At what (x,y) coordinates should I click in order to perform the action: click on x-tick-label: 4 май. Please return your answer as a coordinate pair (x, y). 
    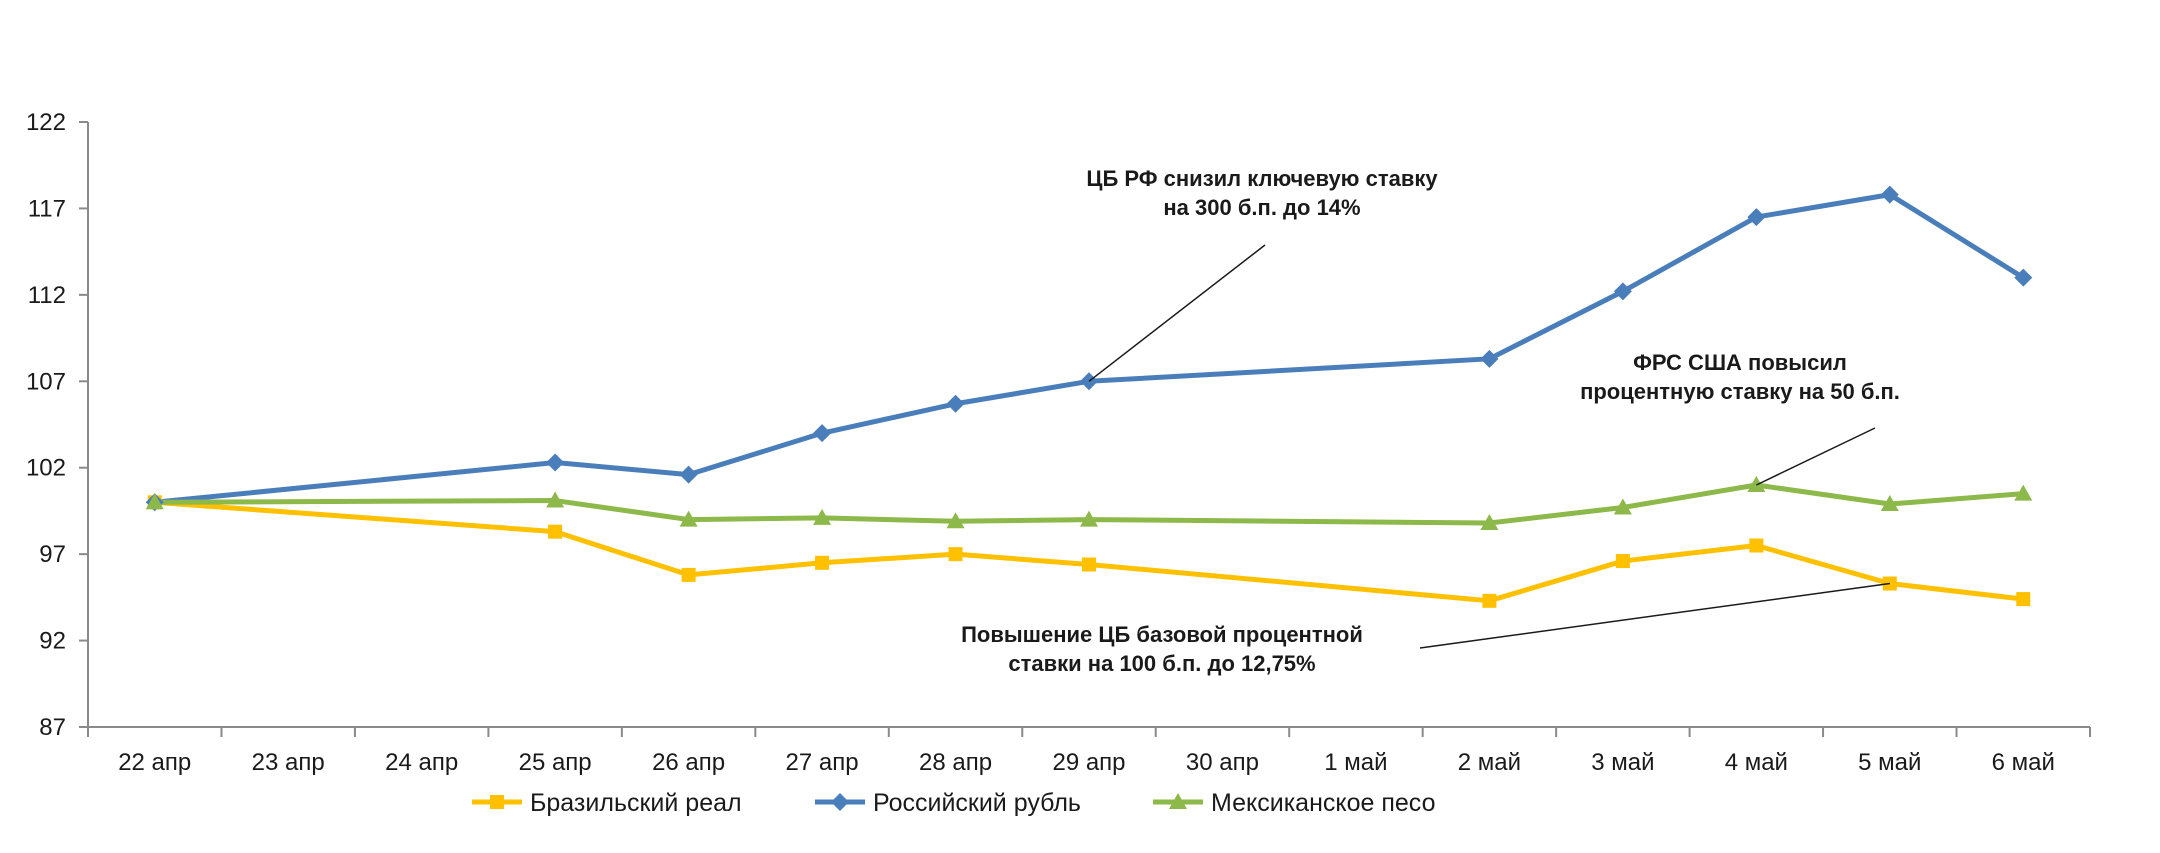
    Looking at the image, I should click on (1756, 762).